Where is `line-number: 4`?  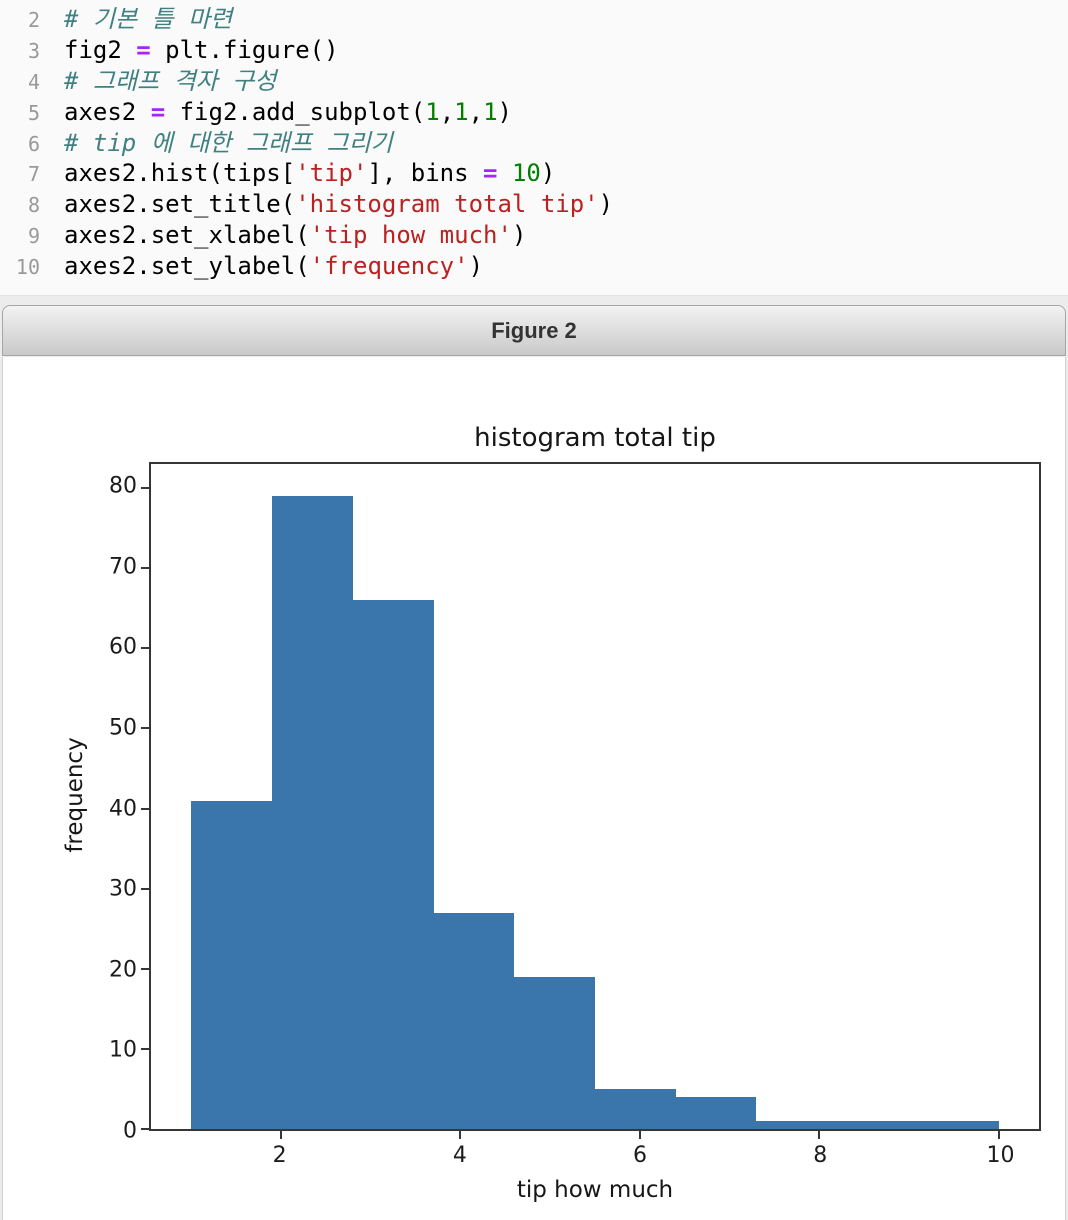 line-number: 4 is located at coordinates (33, 81).